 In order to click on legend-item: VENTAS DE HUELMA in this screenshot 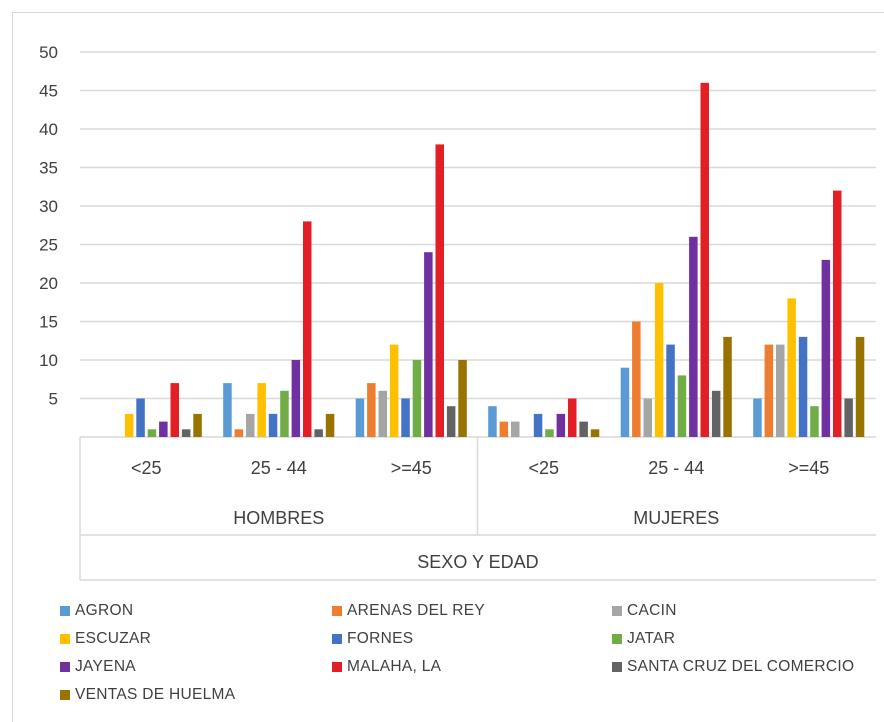, I will do `click(147, 695)`.